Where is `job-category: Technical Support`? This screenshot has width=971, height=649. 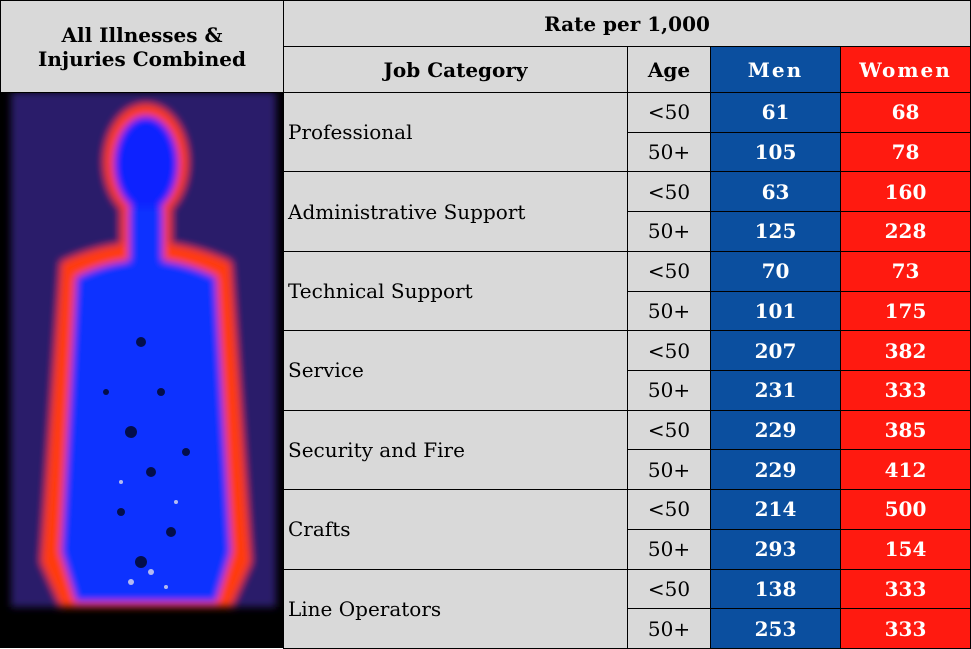 job-category: Technical Support is located at coordinates (455, 291).